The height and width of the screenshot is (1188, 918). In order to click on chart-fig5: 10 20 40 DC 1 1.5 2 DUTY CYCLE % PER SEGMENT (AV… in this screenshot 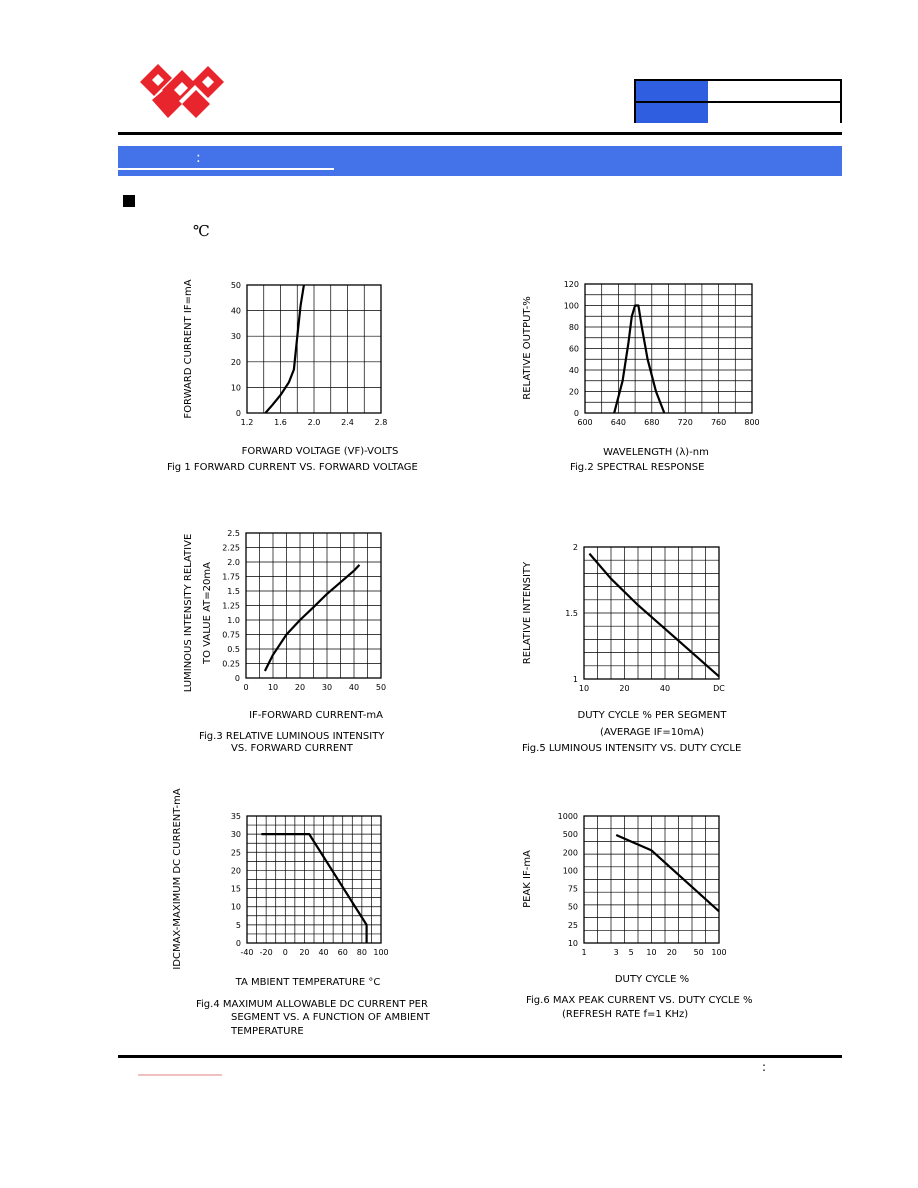, I will do `click(631, 648)`.